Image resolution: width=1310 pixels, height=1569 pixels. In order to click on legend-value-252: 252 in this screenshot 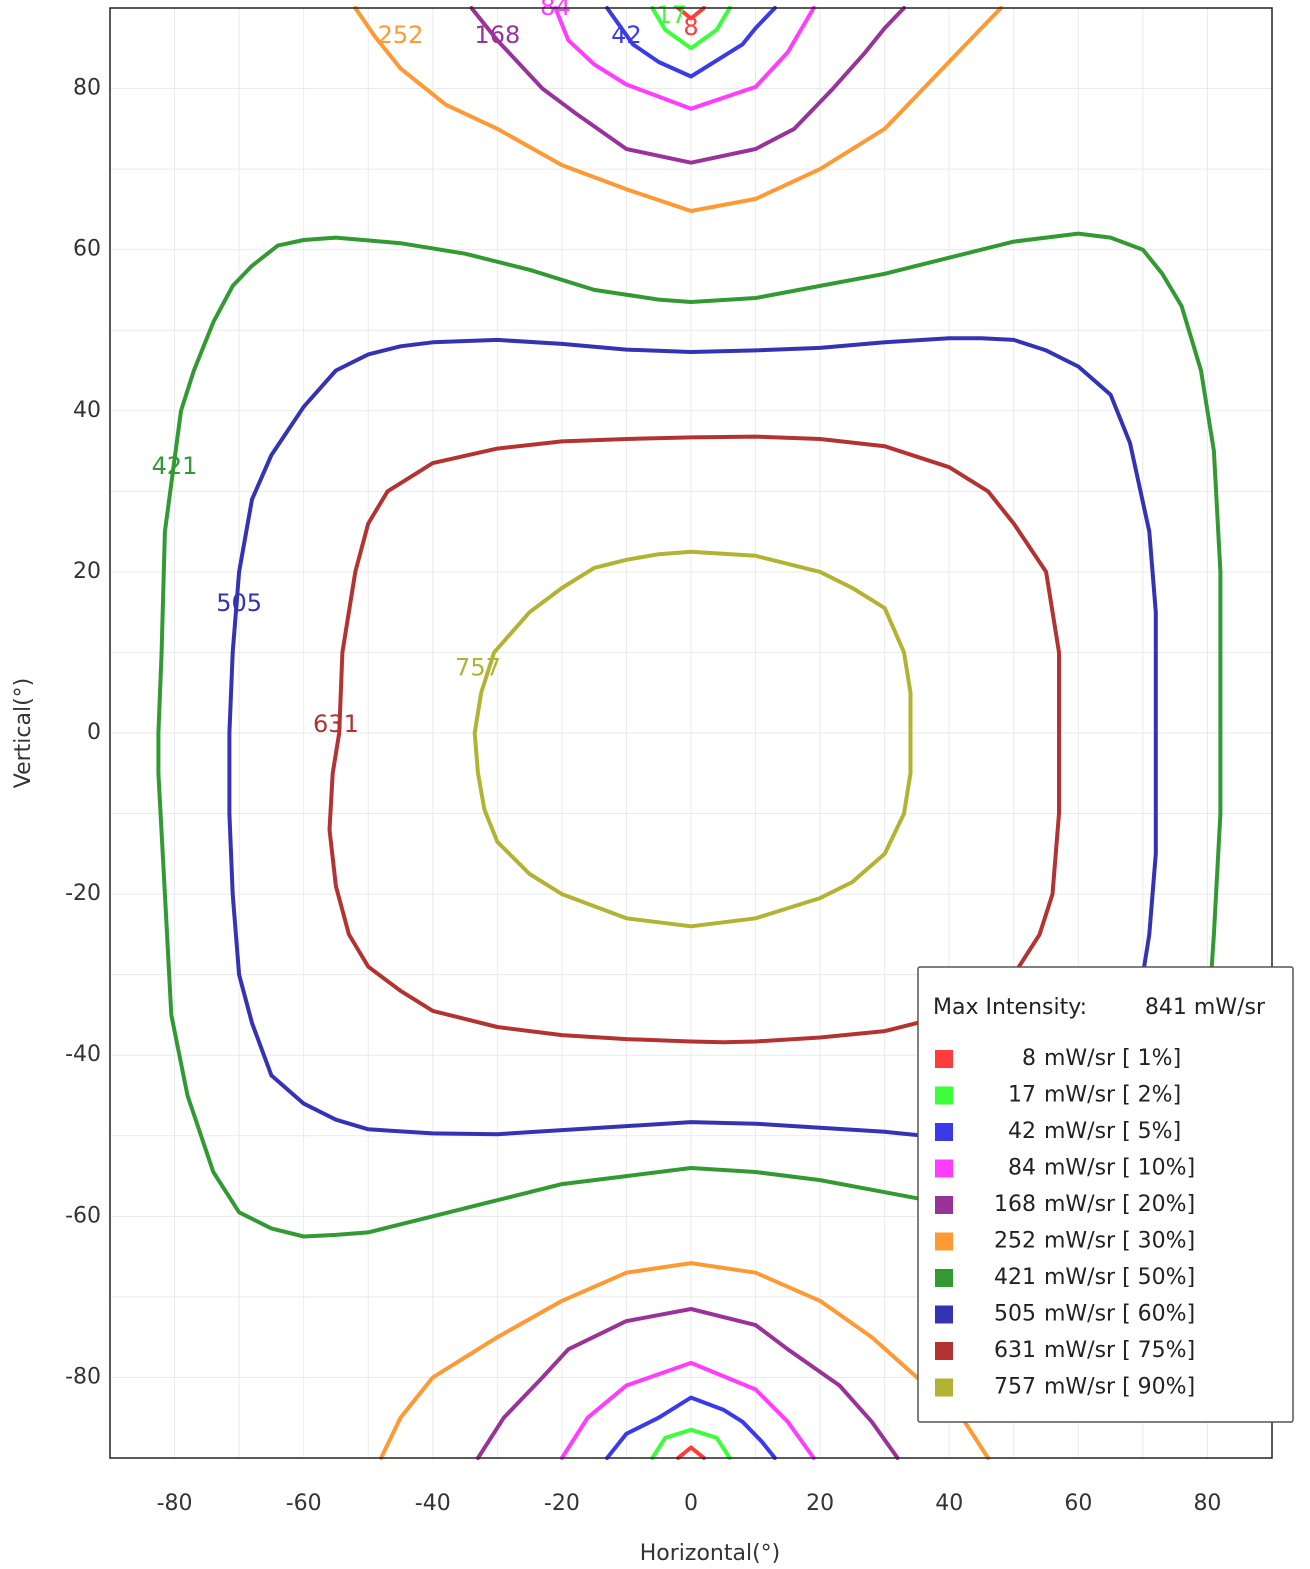, I will do `click(1015, 1241)`.